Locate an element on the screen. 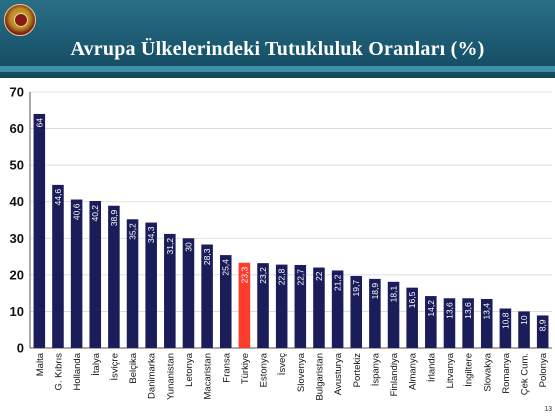  data-label: 30 is located at coordinates (188, 247).